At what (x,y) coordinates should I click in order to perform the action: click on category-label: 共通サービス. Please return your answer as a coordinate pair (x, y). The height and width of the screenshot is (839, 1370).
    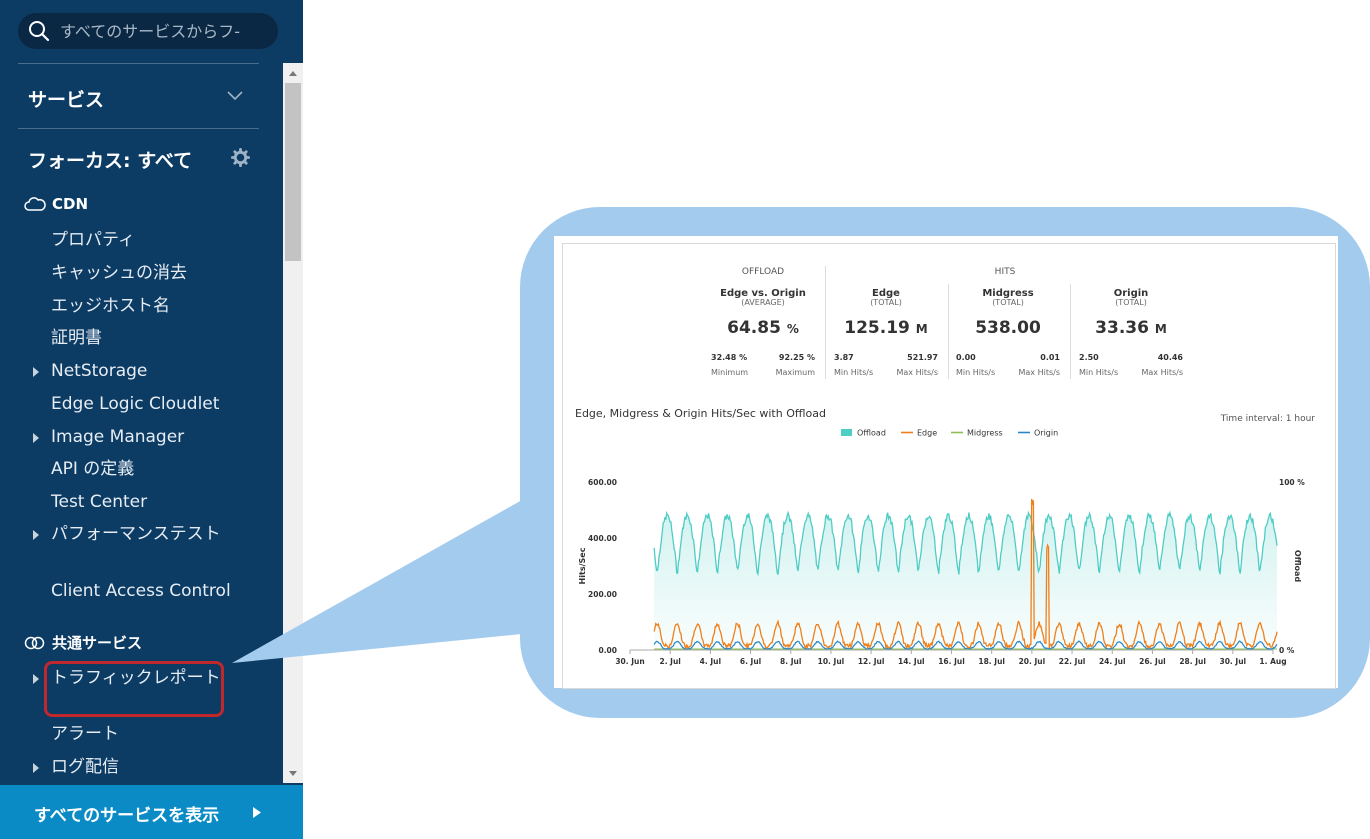
    Looking at the image, I should click on (97, 643).